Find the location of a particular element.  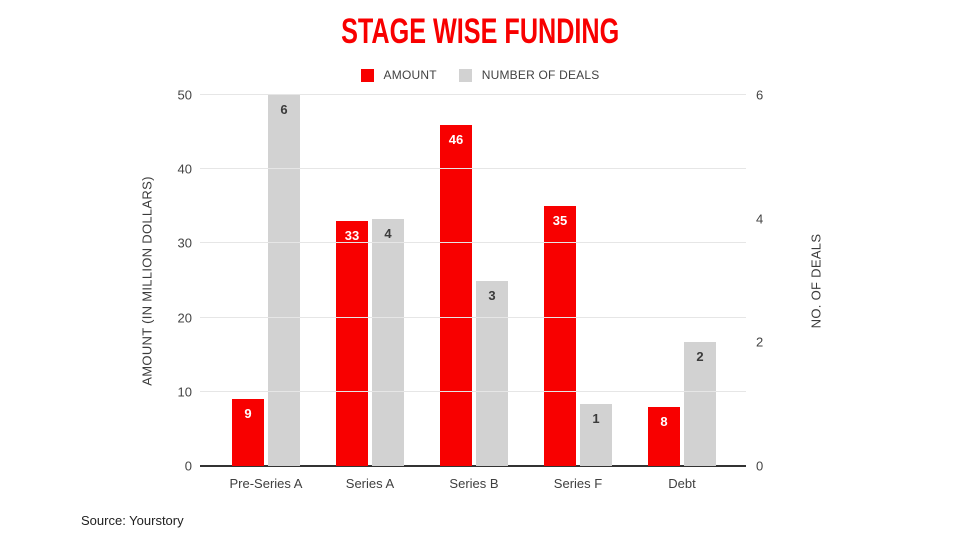

axis-tick-label: 50 is located at coordinates (184, 95).